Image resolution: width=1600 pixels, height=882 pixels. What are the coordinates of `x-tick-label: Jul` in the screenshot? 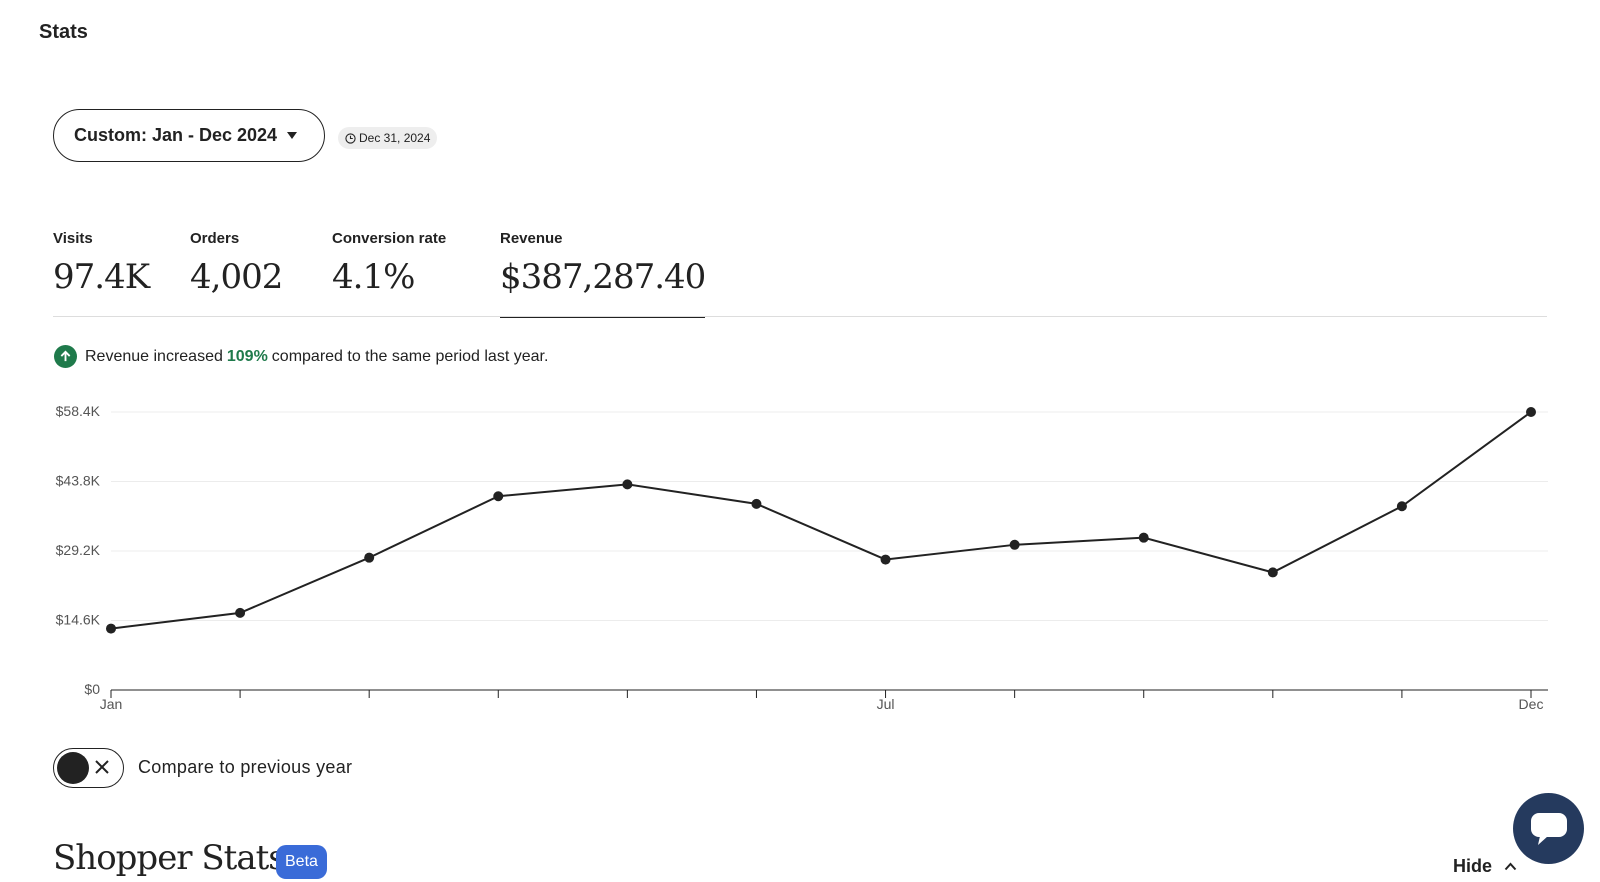 It's located at (886, 704).